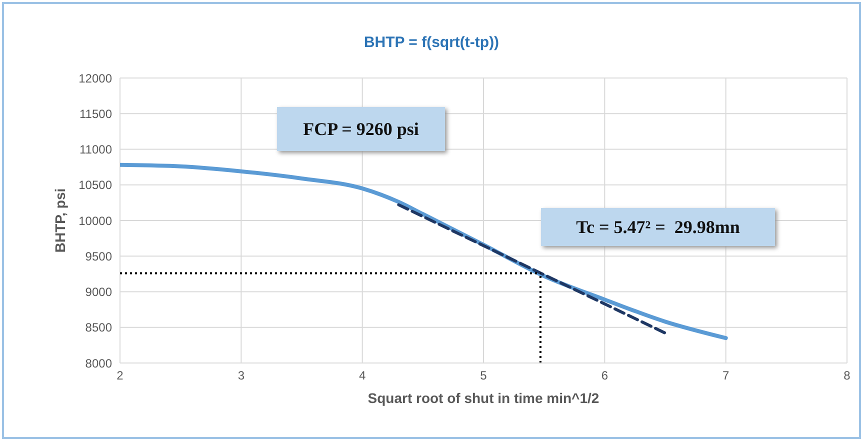 Image resolution: width=863 pixels, height=441 pixels. I want to click on x-tick-label: 6, so click(604, 375).